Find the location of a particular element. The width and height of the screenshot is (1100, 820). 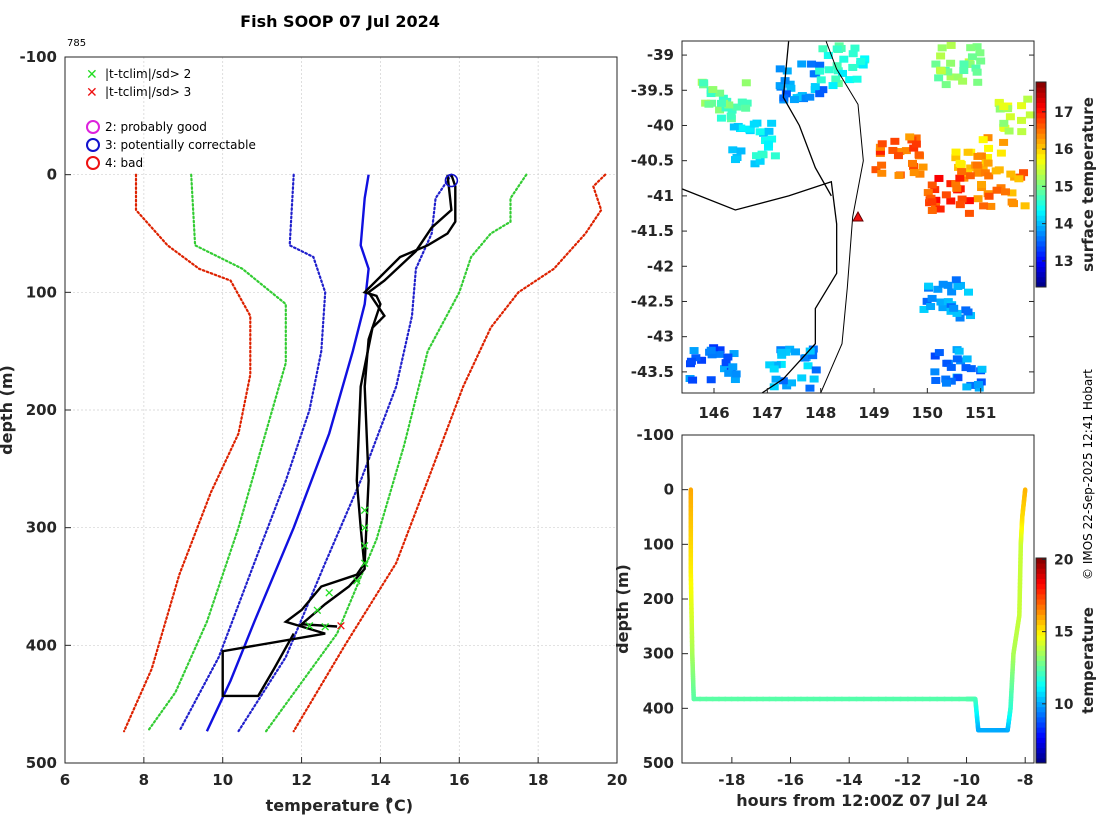

y-tick-label: 0 is located at coordinates (52, 175).